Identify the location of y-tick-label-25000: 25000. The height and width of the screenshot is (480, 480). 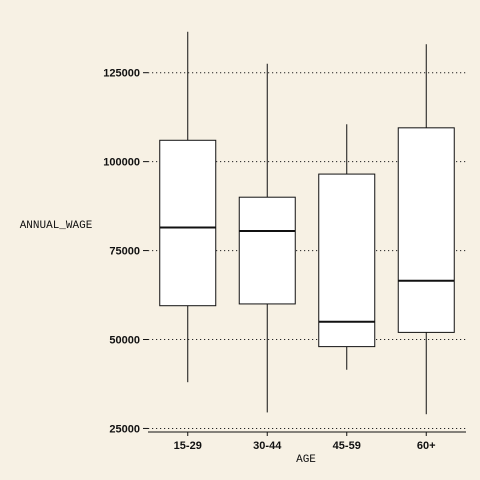
(124, 429).